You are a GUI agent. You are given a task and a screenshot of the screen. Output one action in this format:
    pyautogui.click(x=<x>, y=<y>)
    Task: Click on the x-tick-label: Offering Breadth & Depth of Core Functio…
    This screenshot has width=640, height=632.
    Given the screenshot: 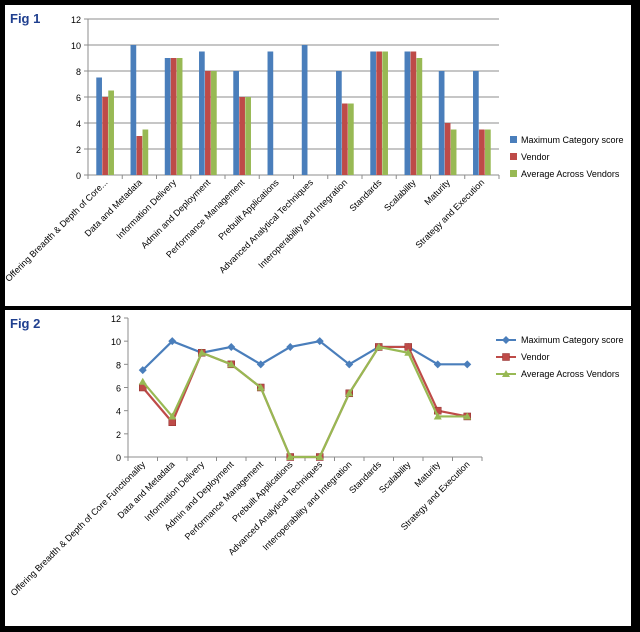 What is the action you would take?
    pyautogui.click(x=78, y=528)
    